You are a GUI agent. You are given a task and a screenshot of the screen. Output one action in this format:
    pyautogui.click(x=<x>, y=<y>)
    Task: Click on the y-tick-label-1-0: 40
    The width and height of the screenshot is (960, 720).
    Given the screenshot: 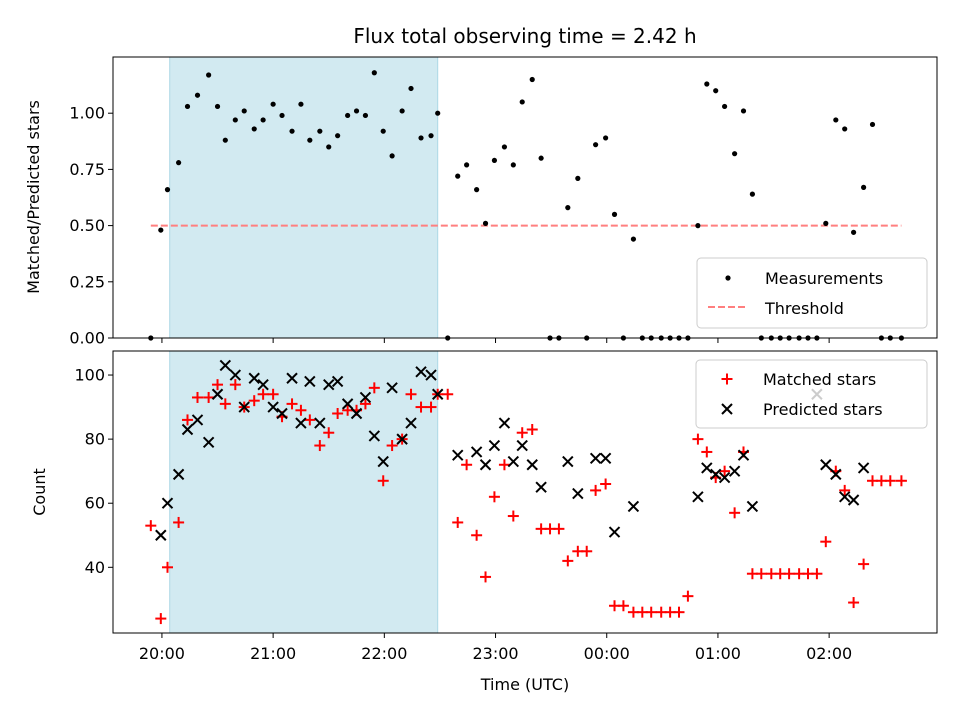 What is the action you would take?
    pyautogui.click(x=95, y=567)
    